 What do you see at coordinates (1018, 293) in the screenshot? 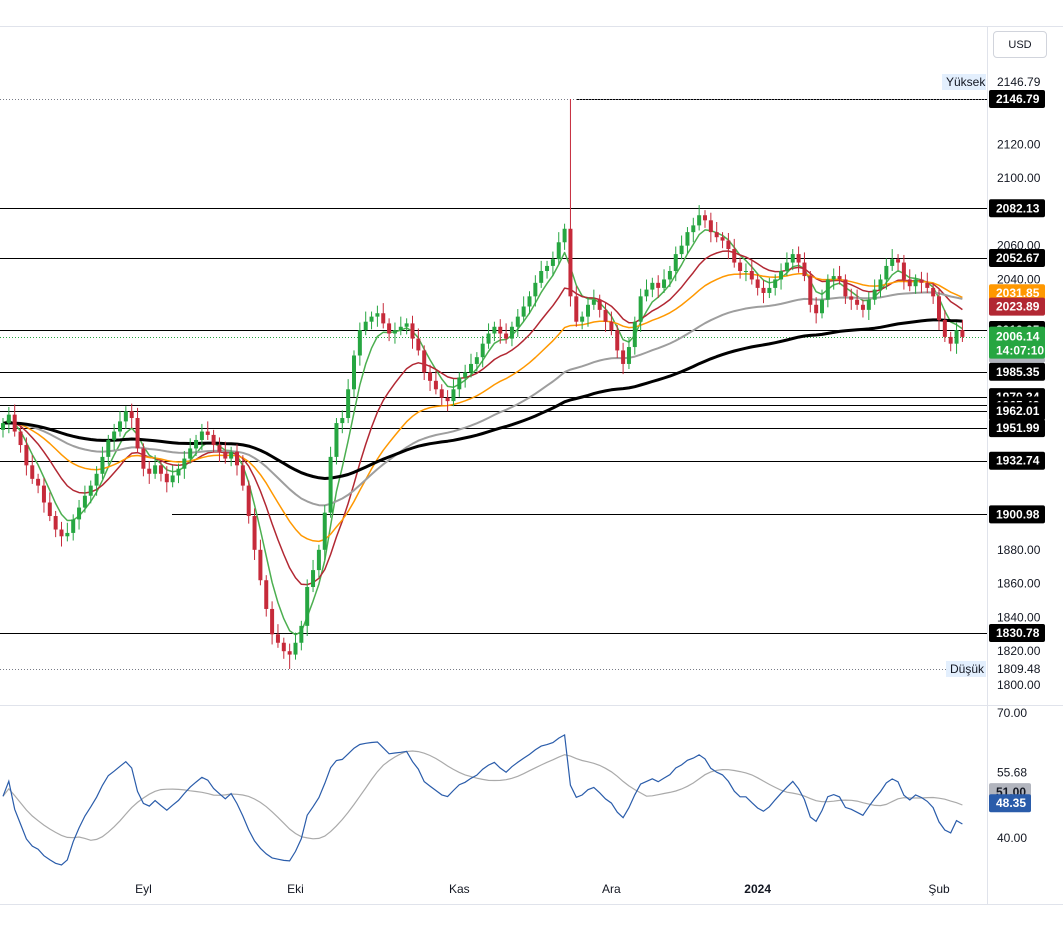
I see `ma-tag: 2031.85` at bounding box center [1018, 293].